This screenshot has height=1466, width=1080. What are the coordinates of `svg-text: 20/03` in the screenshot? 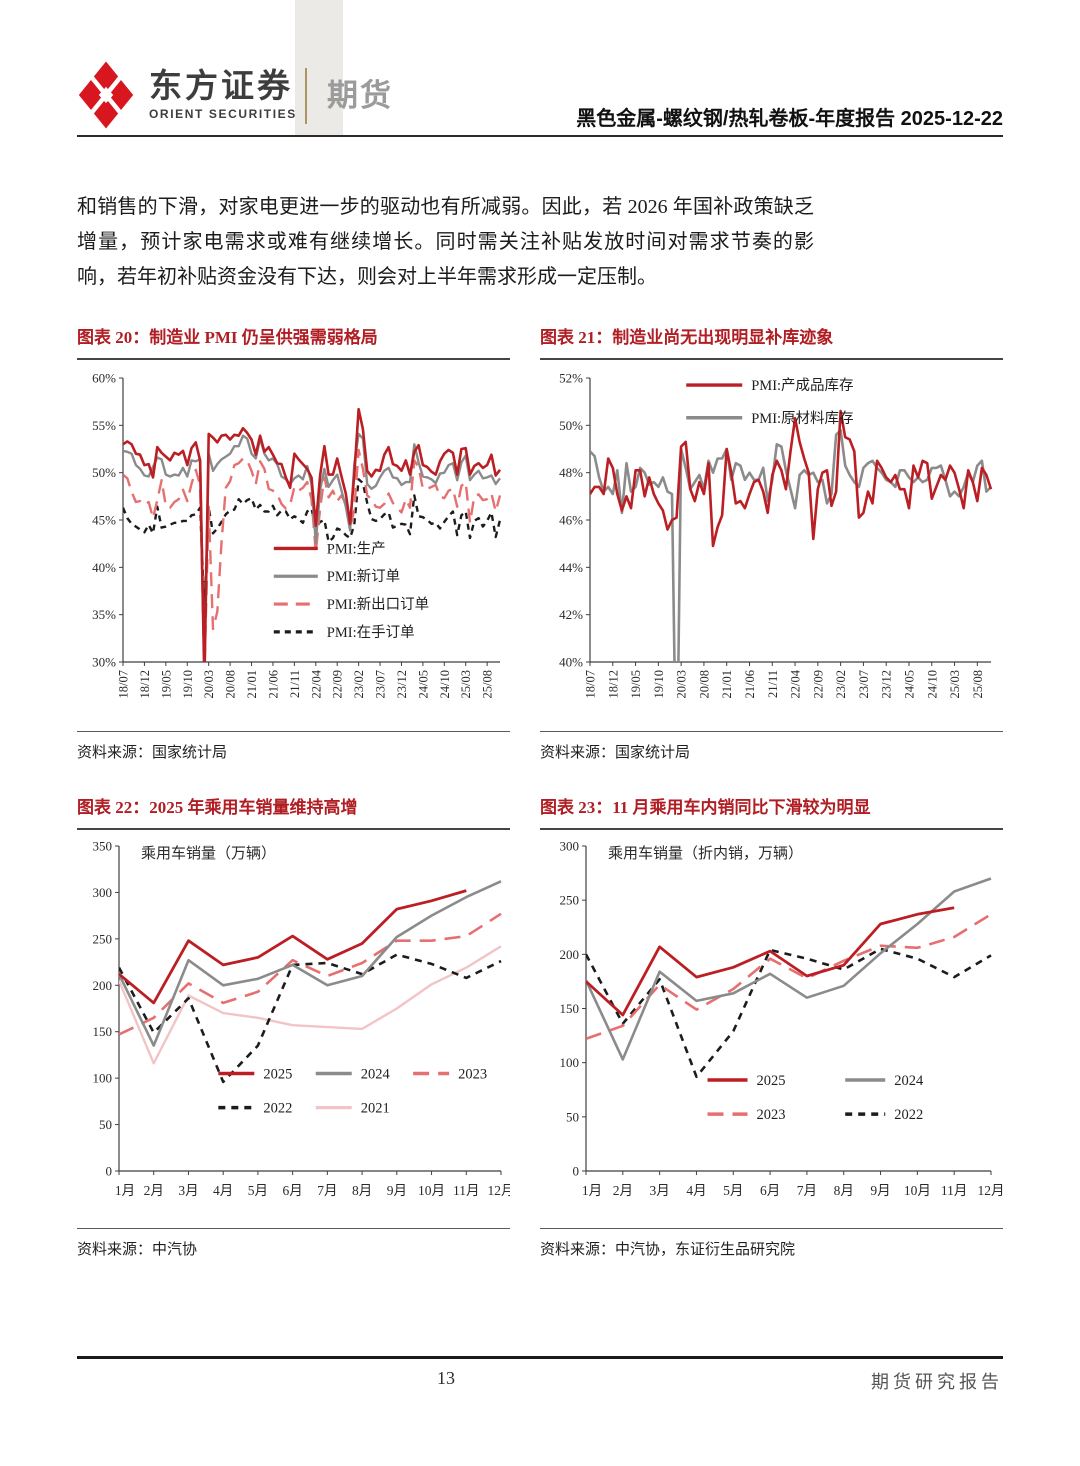 It's located at (682, 684).